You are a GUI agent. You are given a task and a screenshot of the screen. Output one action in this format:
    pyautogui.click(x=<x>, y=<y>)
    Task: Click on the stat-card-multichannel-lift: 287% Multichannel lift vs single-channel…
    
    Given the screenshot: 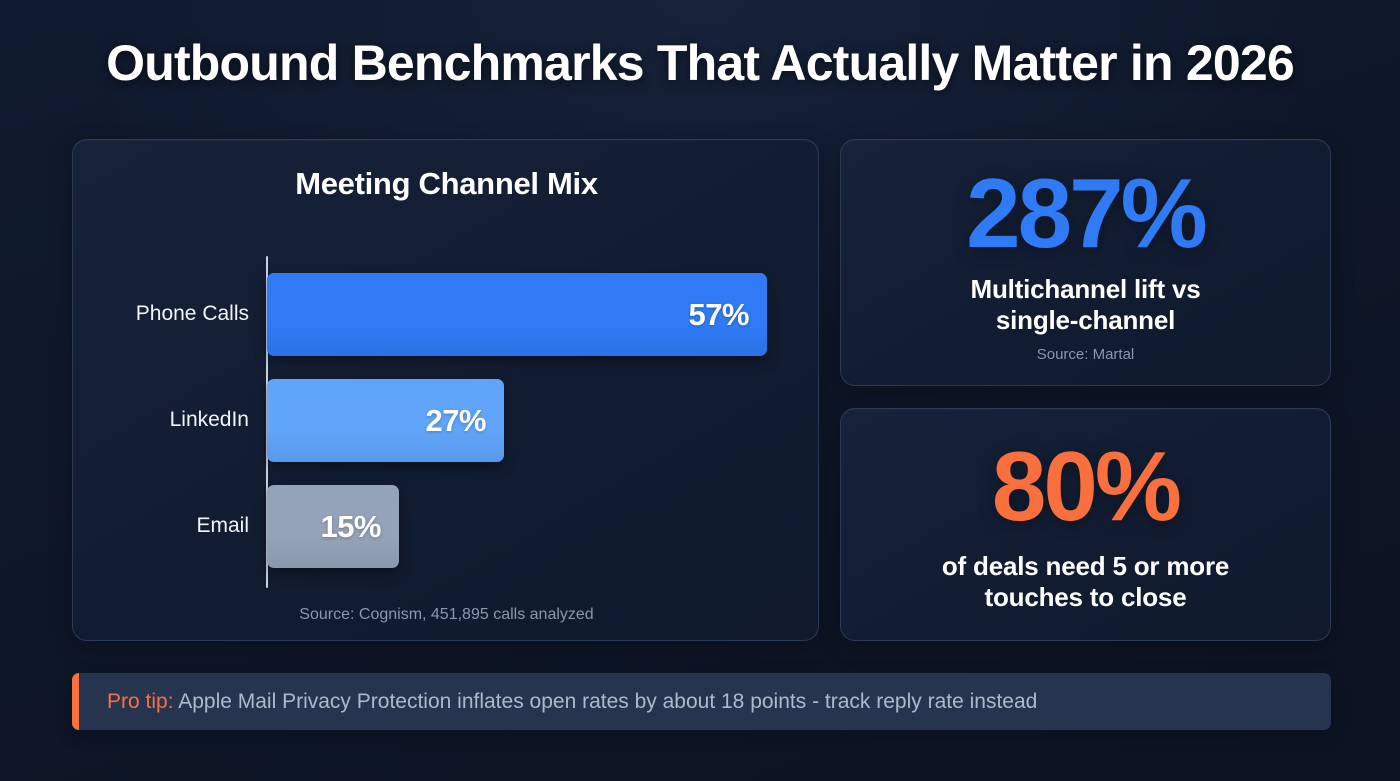 What is the action you would take?
    pyautogui.click(x=1085, y=262)
    